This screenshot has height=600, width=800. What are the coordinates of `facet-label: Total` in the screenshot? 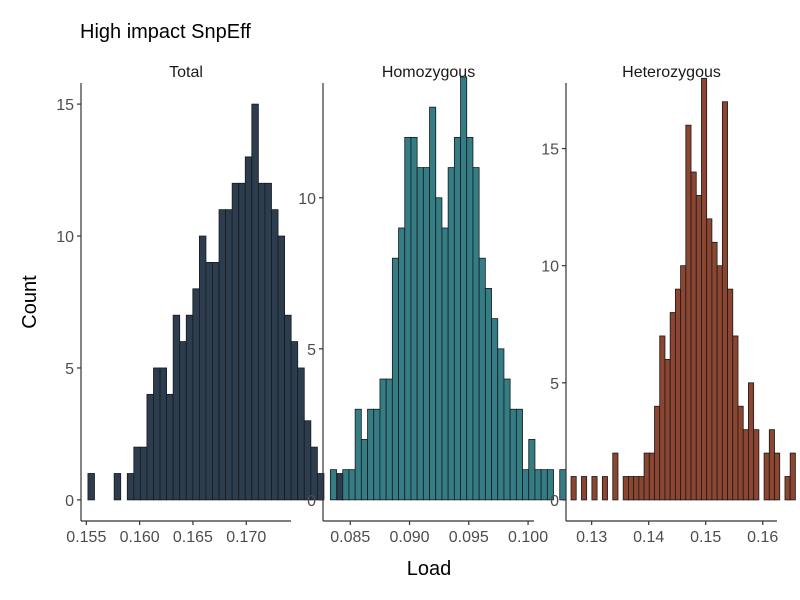 It's located at (186, 72).